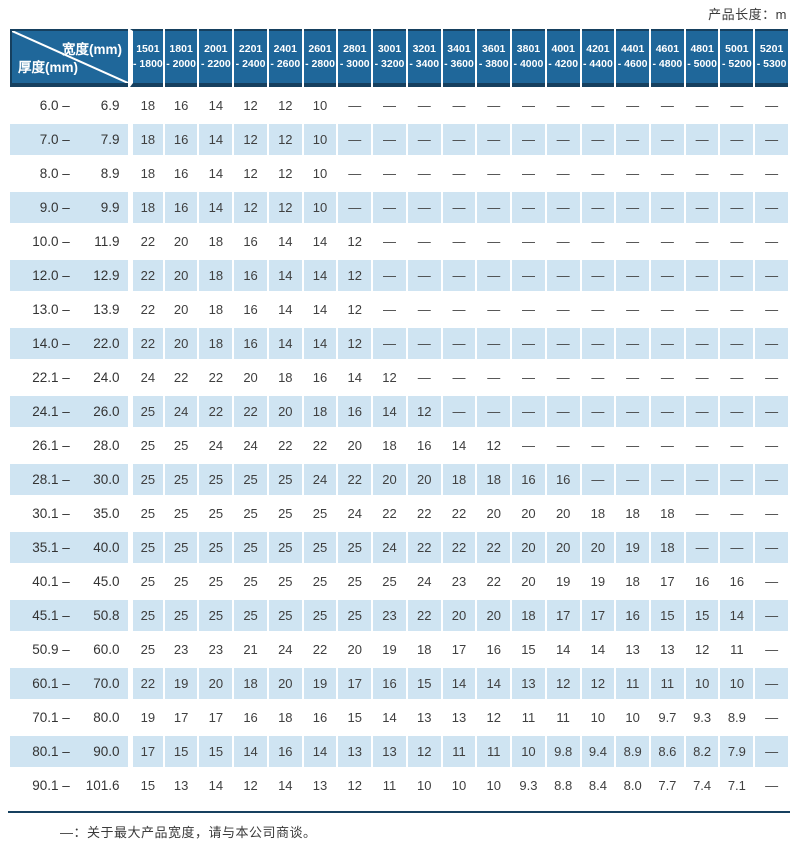 The image size is (797, 847). I want to click on thickness-high: 11.9, so click(107, 241).